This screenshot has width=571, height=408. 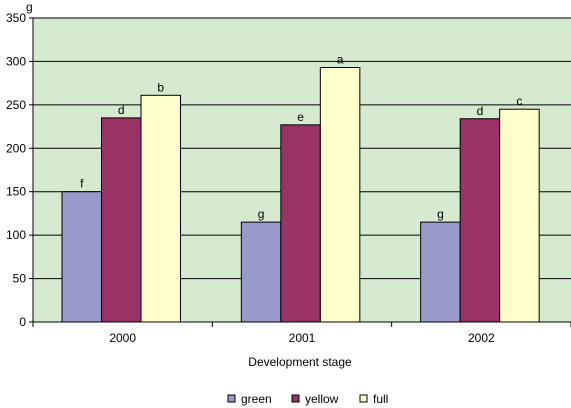 What do you see at coordinates (519, 101) in the screenshot?
I see `data-label: c` at bounding box center [519, 101].